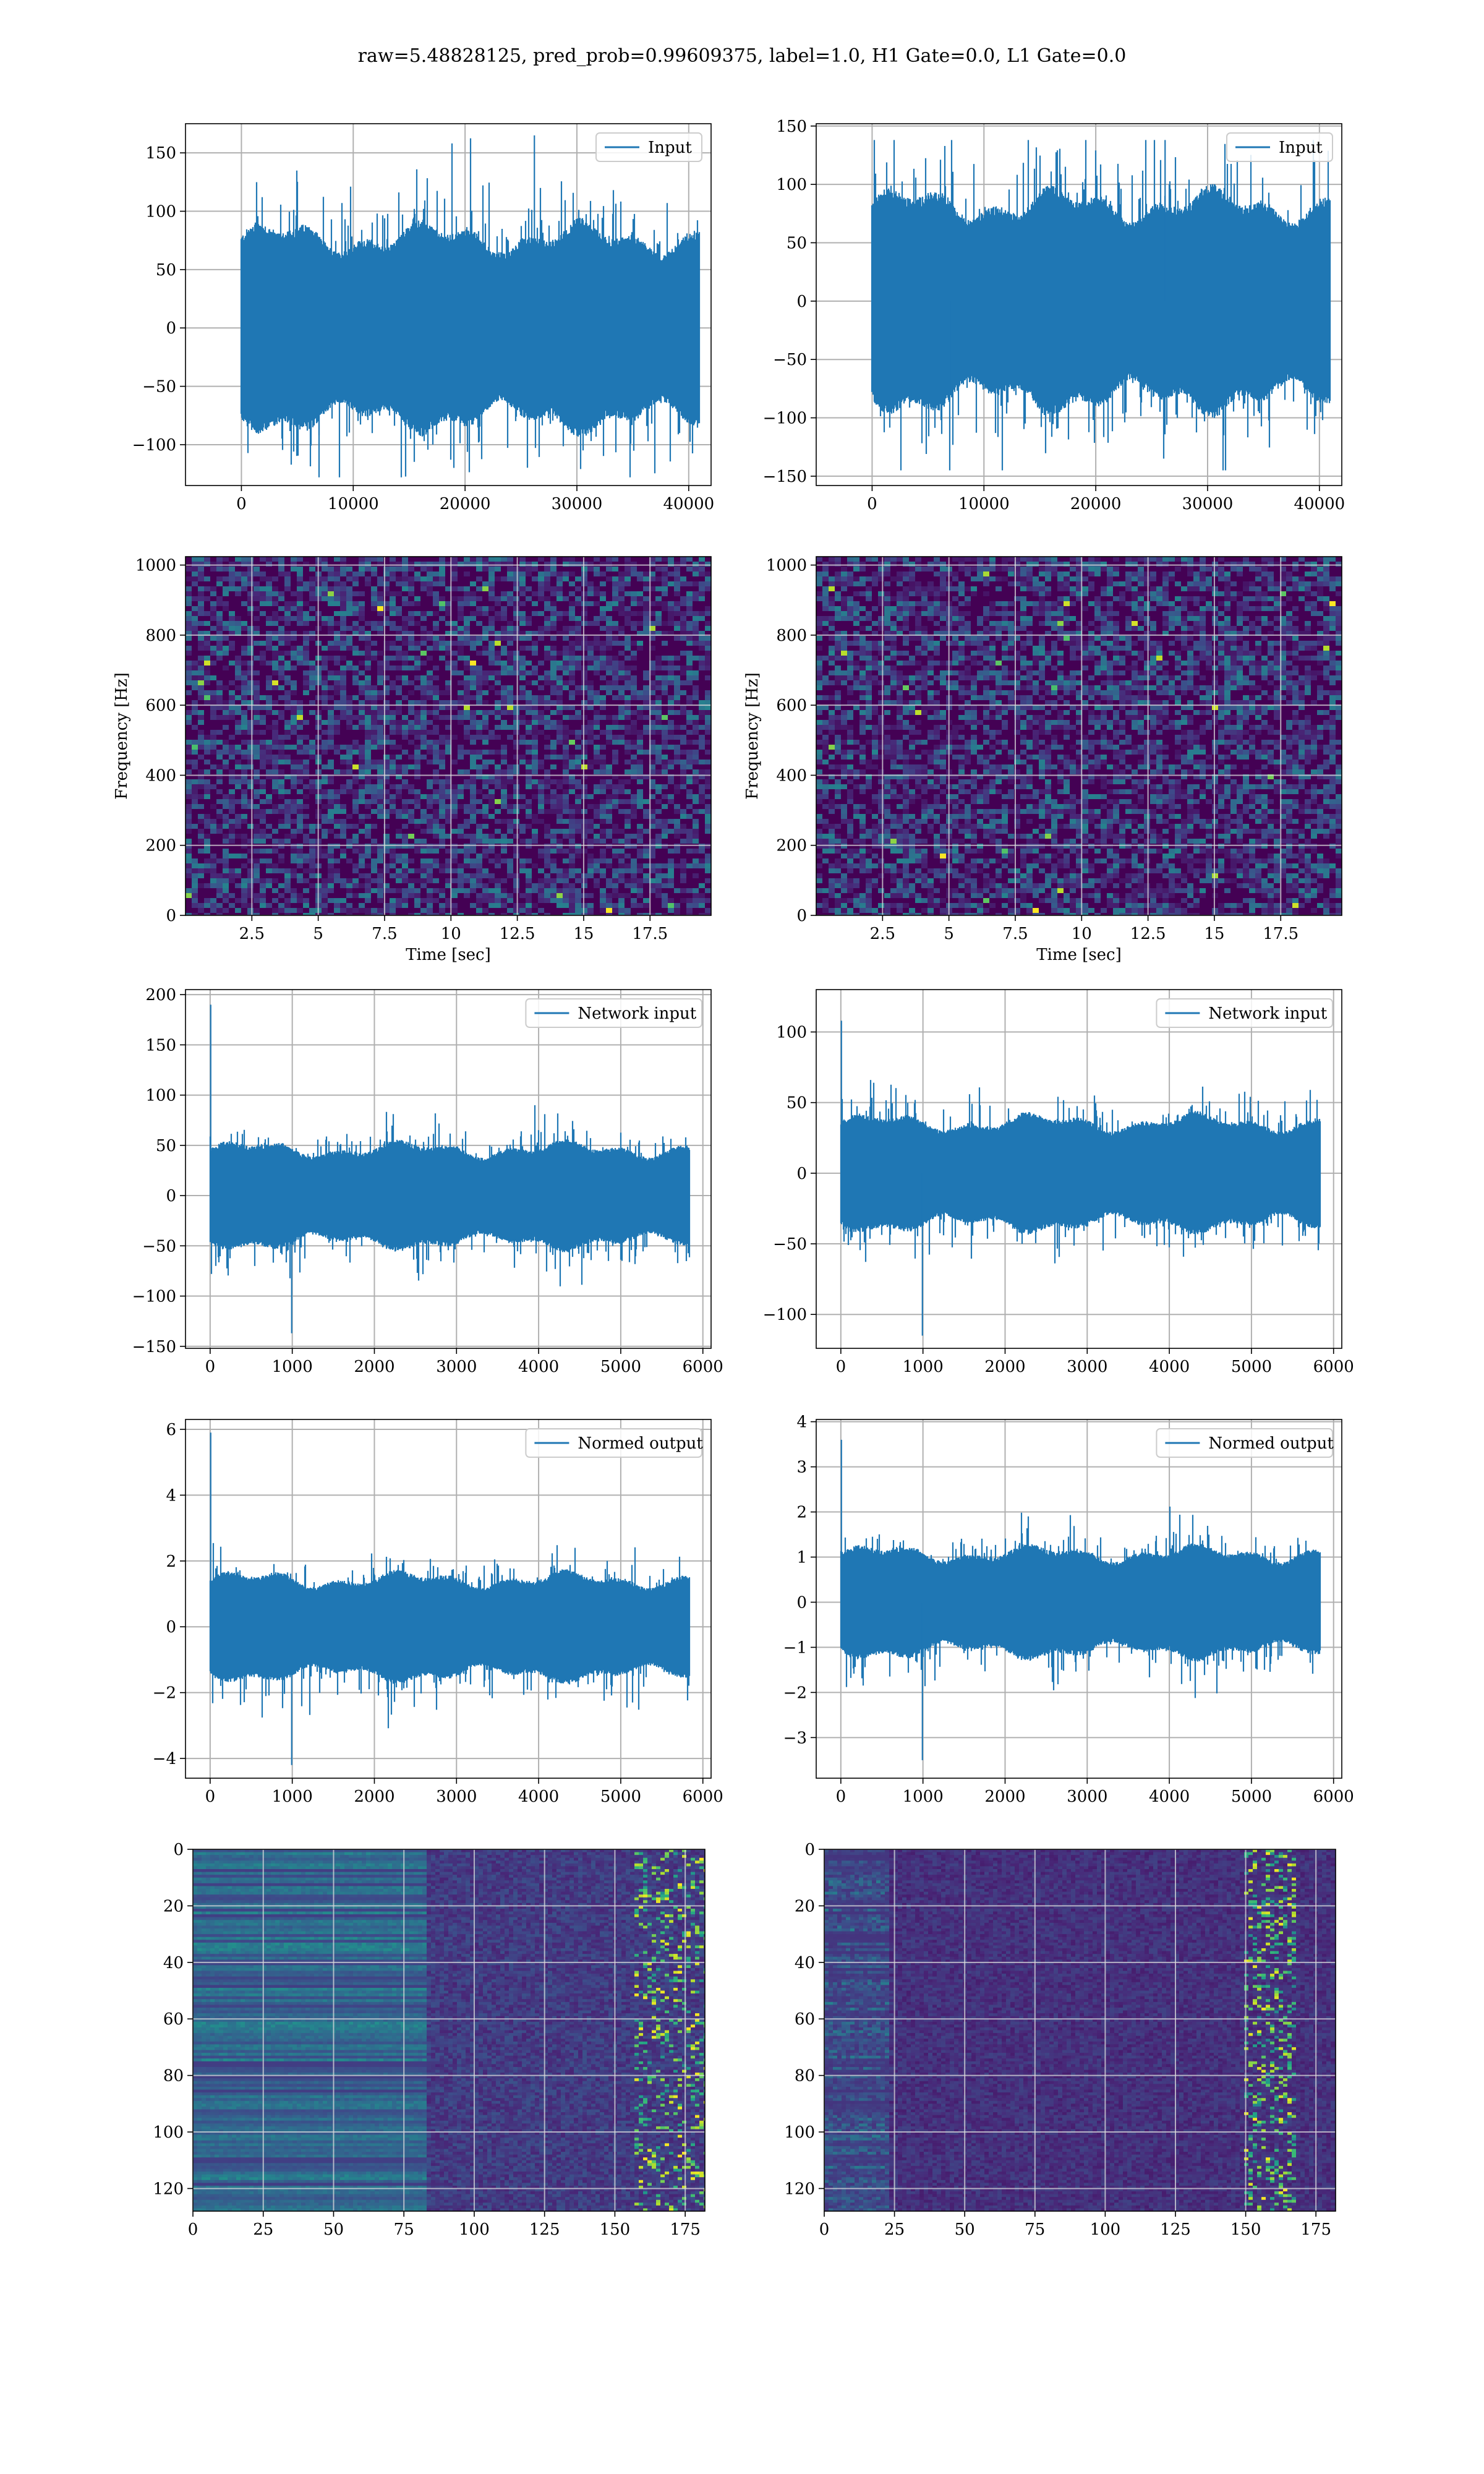 This screenshot has height=2474, width=1484. What do you see at coordinates (791, 705) in the screenshot?
I see `y-tick-label: 600` at bounding box center [791, 705].